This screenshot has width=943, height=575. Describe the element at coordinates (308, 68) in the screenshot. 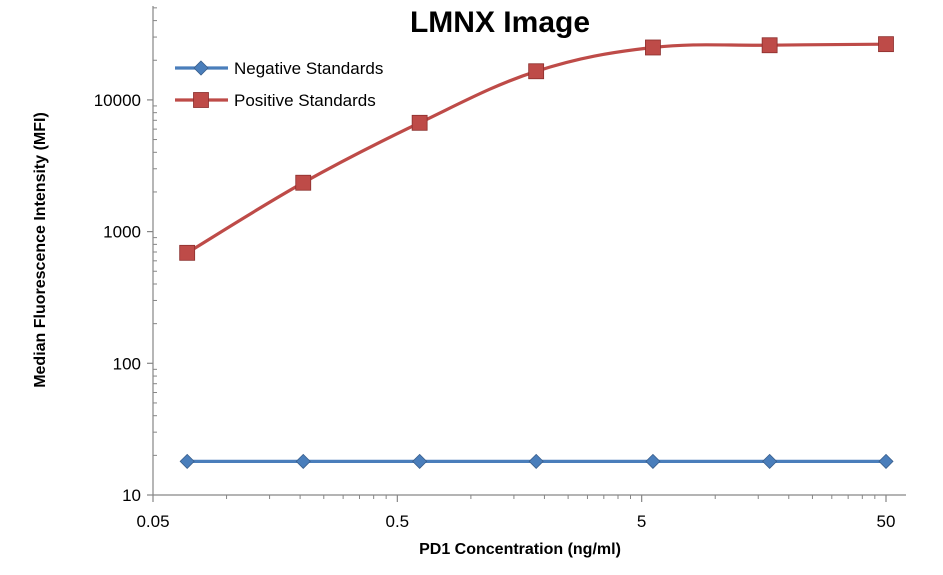

I see `legend-label: Negative Standards` at that location.